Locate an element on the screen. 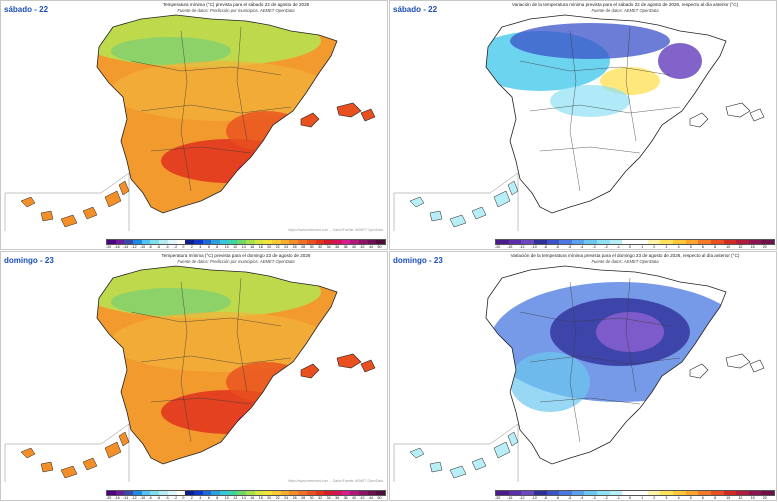  legend-tick-label: 3 is located at coordinates (666, 247).